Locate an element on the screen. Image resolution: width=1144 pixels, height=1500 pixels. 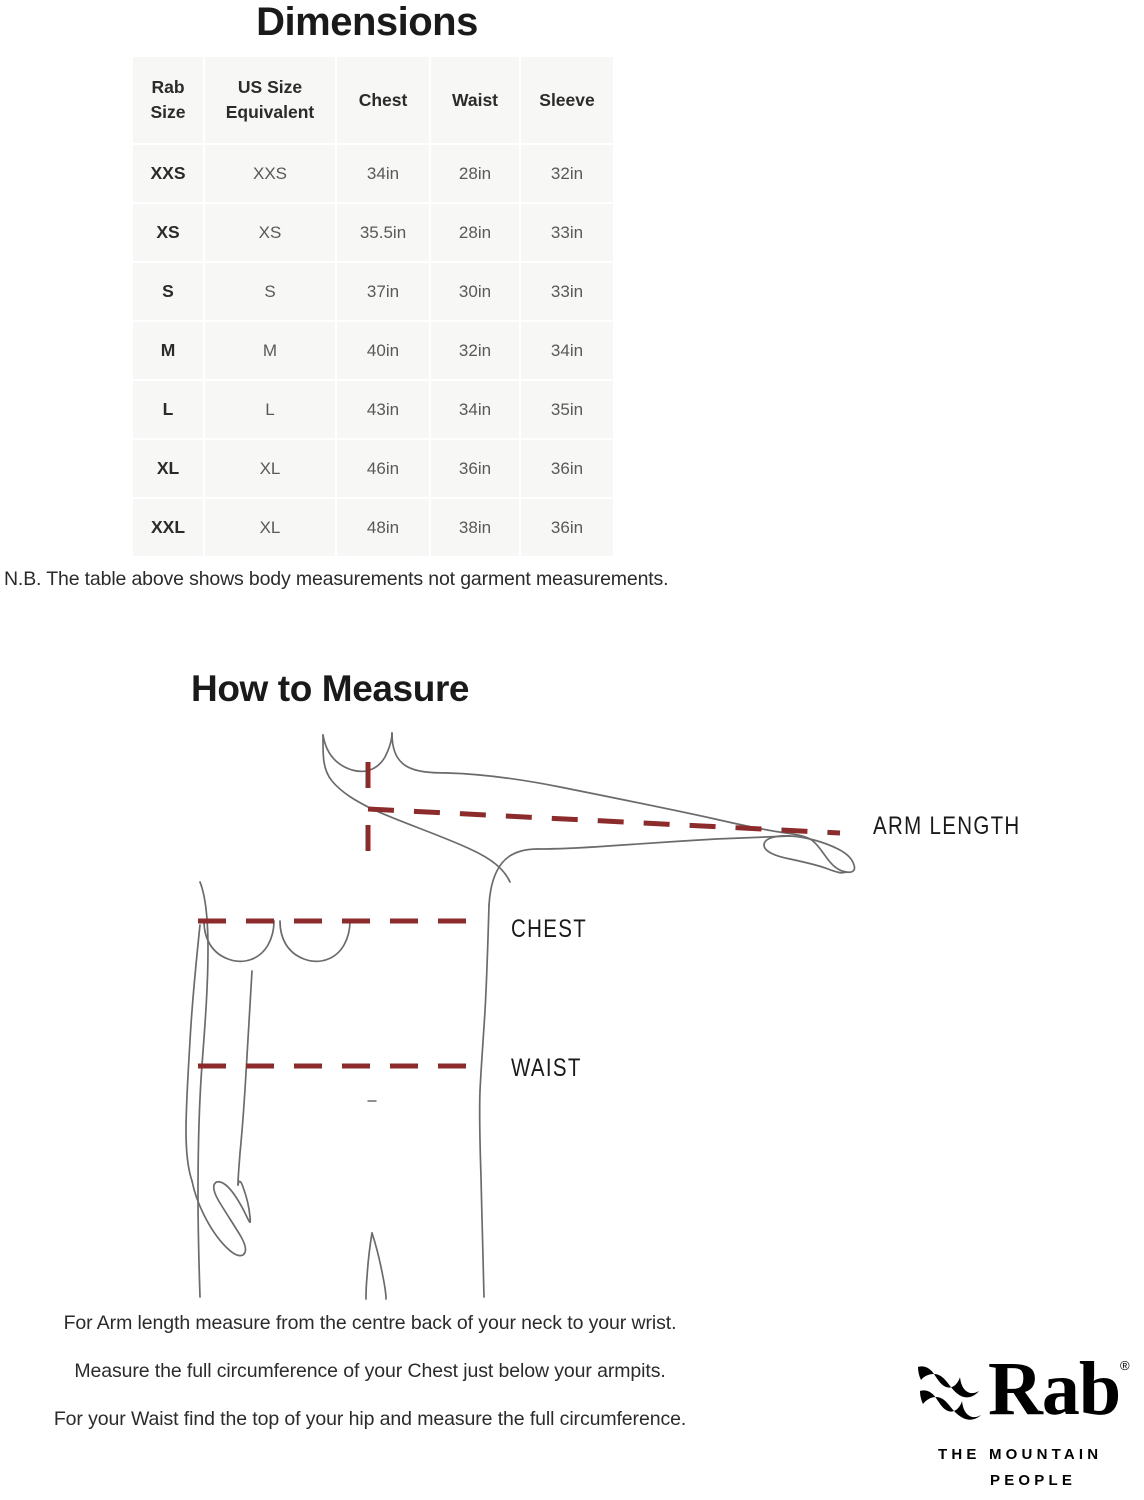
cell-waist: 38in is located at coordinates (475, 527).